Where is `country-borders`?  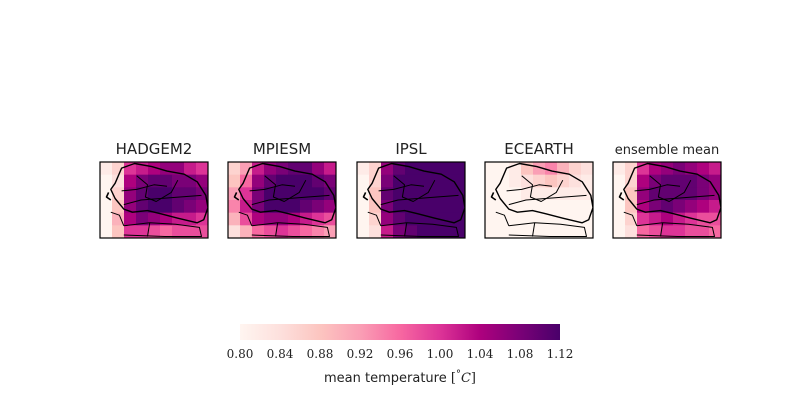 country-borders is located at coordinates (413, 199).